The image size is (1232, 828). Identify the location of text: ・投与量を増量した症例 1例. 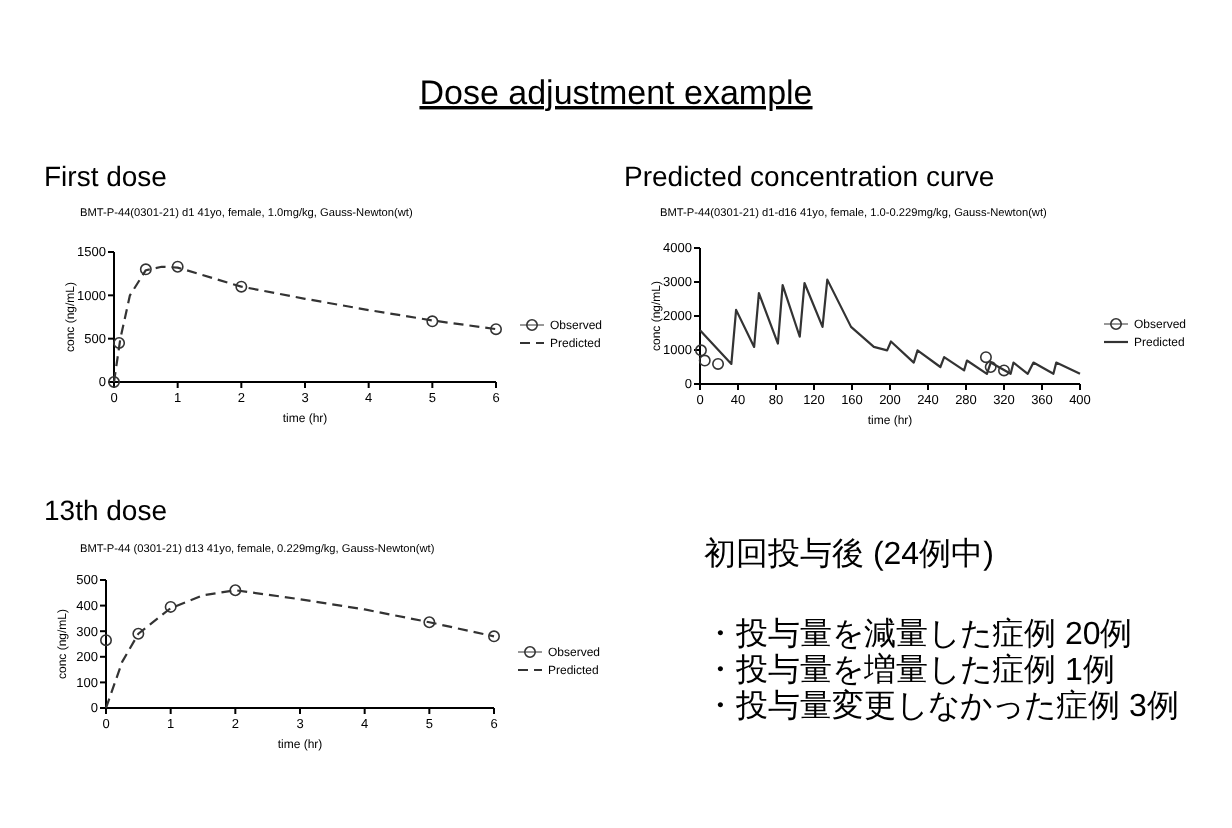
(909, 670).